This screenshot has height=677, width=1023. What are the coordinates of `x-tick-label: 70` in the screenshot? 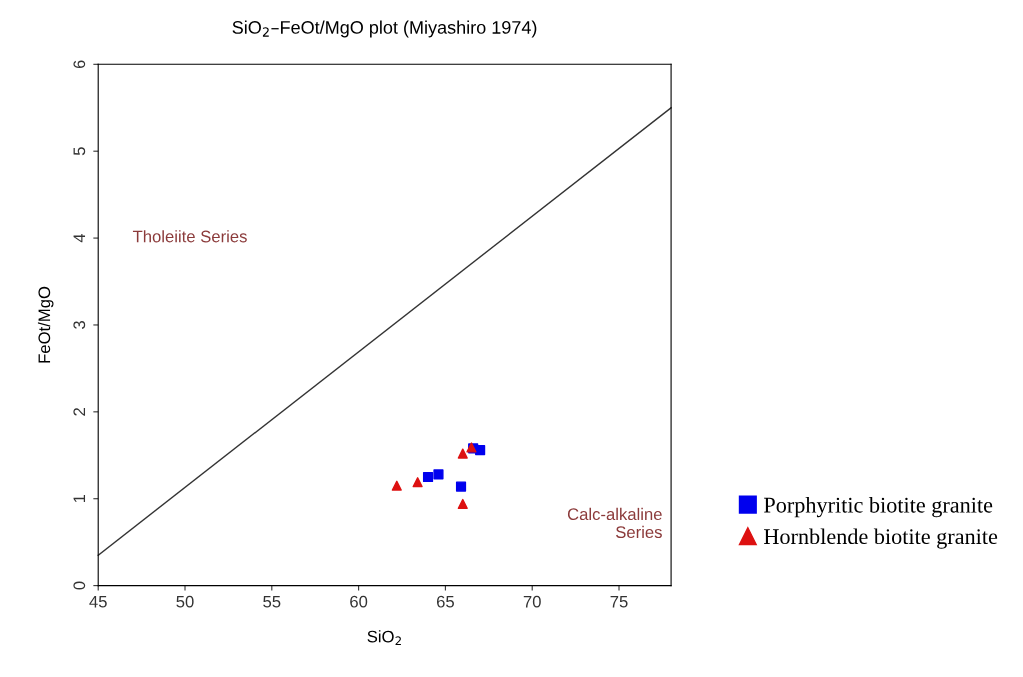 It's located at (532, 601).